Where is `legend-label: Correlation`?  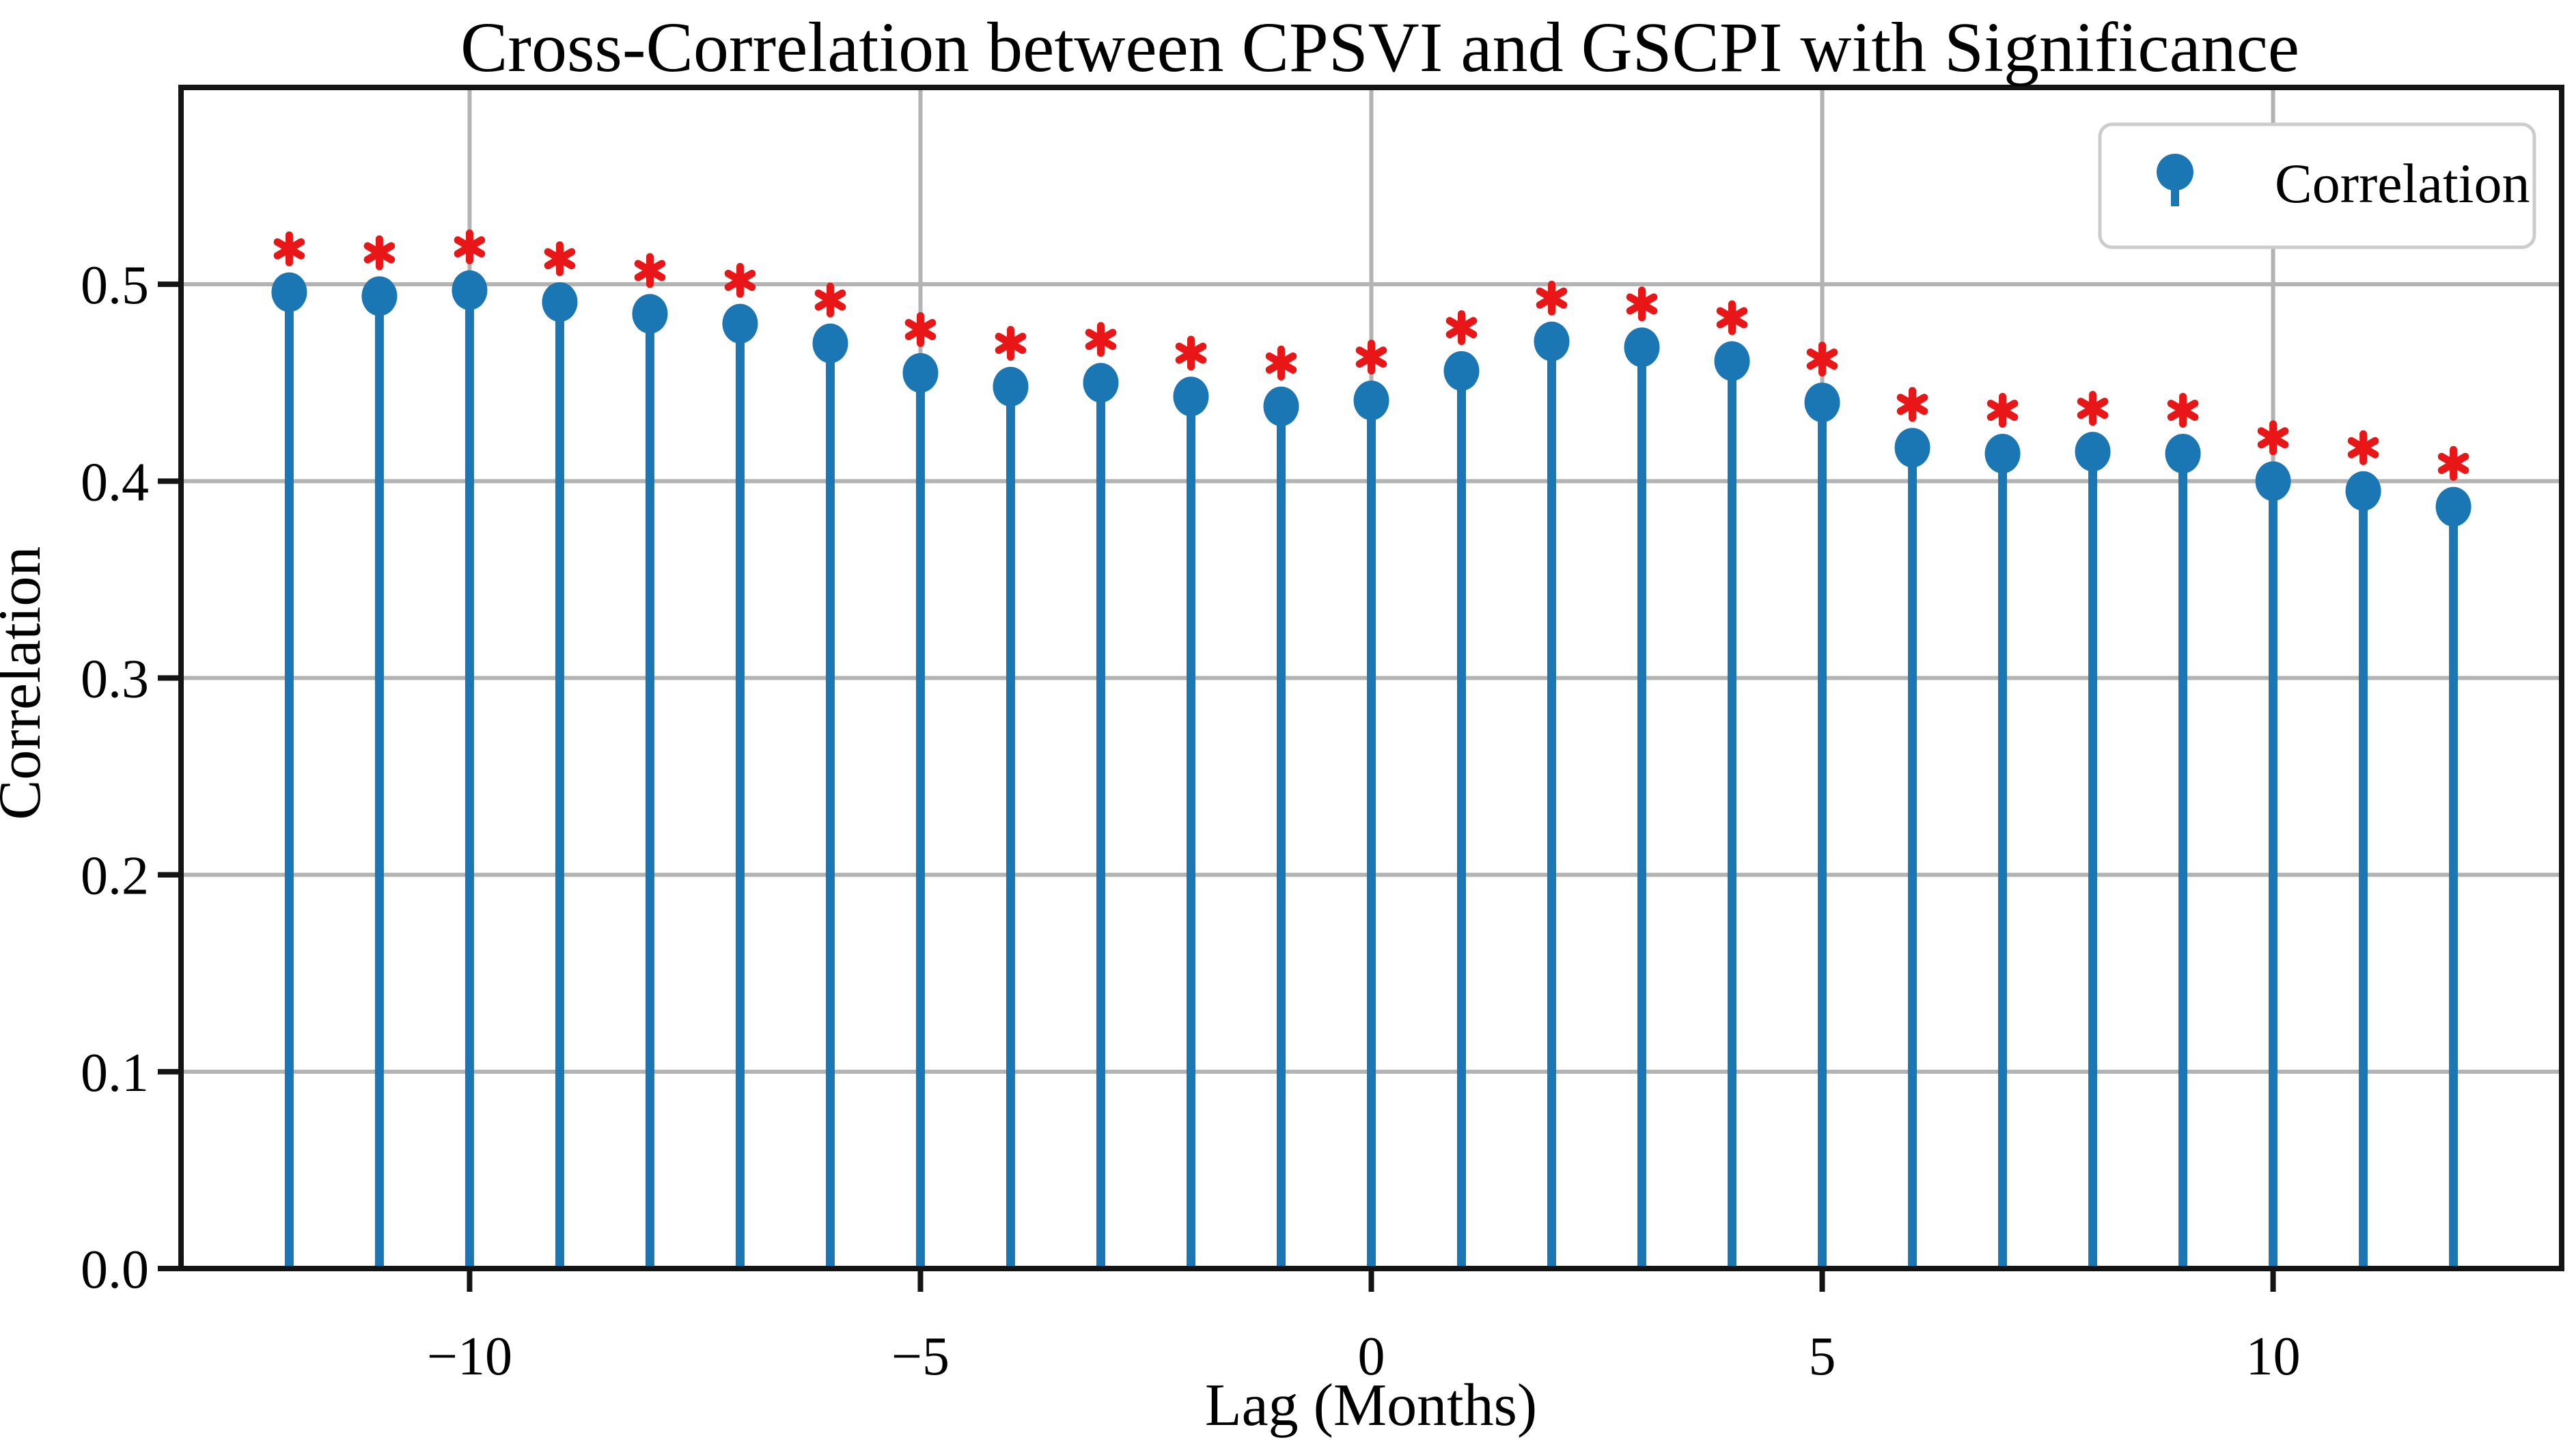 legend-label: Correlation is located at coordinates (2403, 183).